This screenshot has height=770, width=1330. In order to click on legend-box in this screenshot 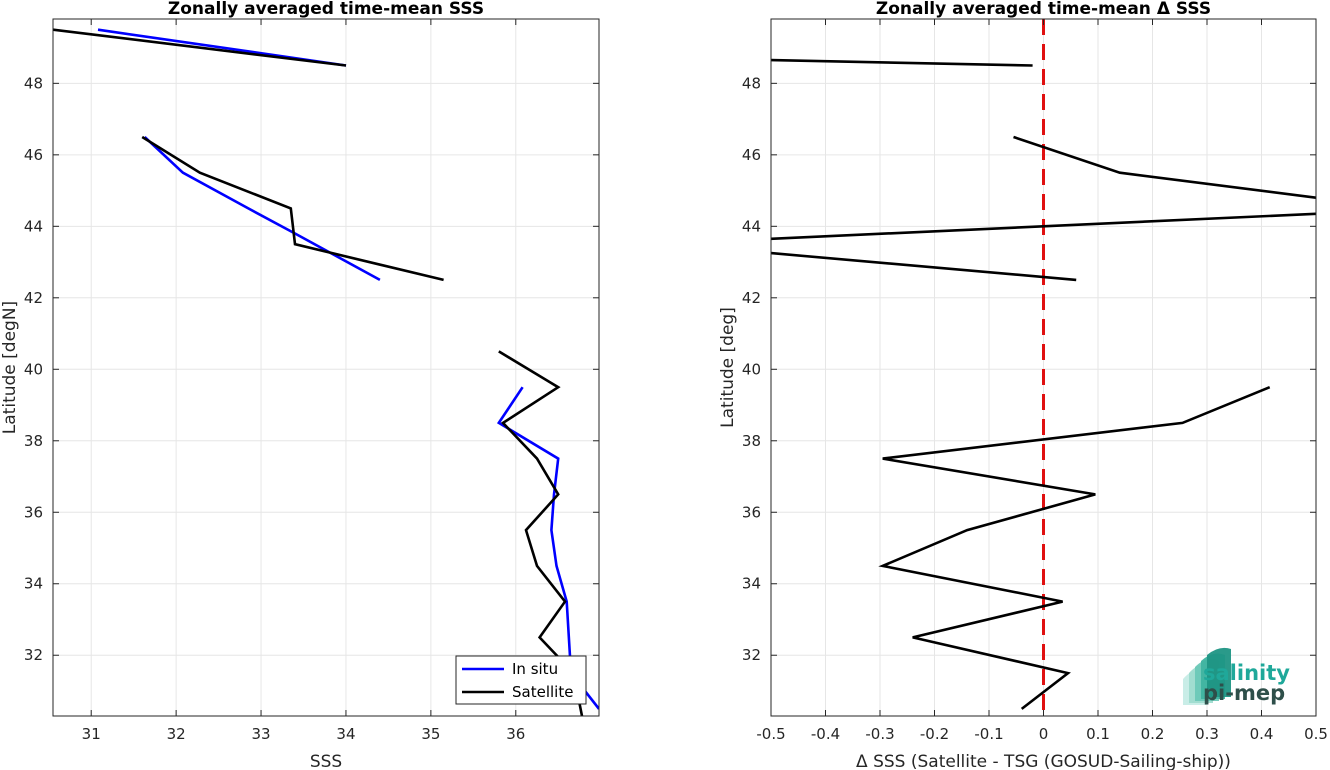, I will do `click(521, 680)`.